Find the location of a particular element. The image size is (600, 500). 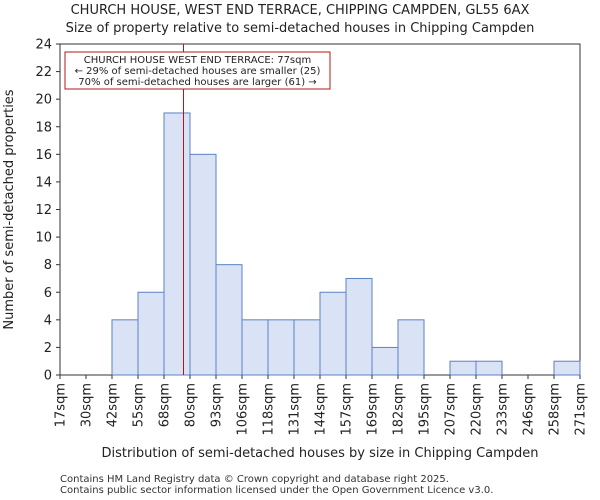

y-tick-label: 16 is located at coordinates (43, 155).